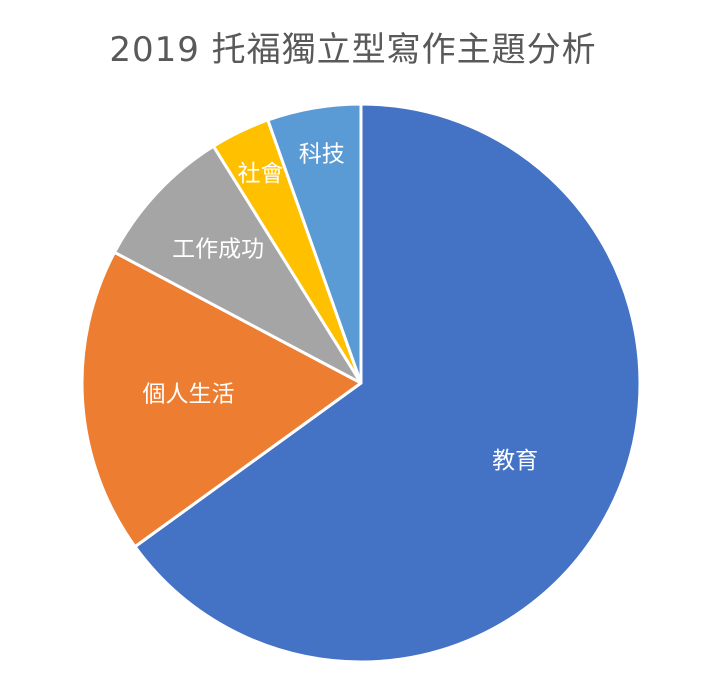  What do you see at coordinates (353, 50) in the screenshot?
I see `chart-title: 2019 托福獨立型寫作主題分析` at bounding box center [353, 50].